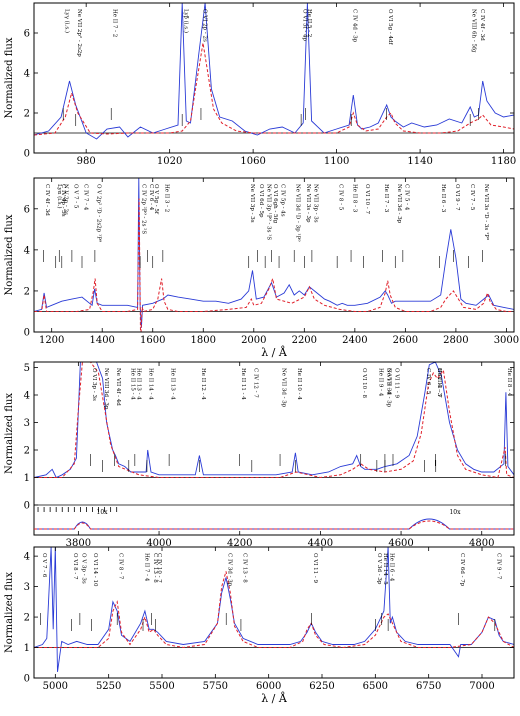 This screenshot has width=520, height=716. Describe the element at coordinates (308, 203) in the screenshot. I see `line-id-label: Ne VII 3s - 3p` at that location.